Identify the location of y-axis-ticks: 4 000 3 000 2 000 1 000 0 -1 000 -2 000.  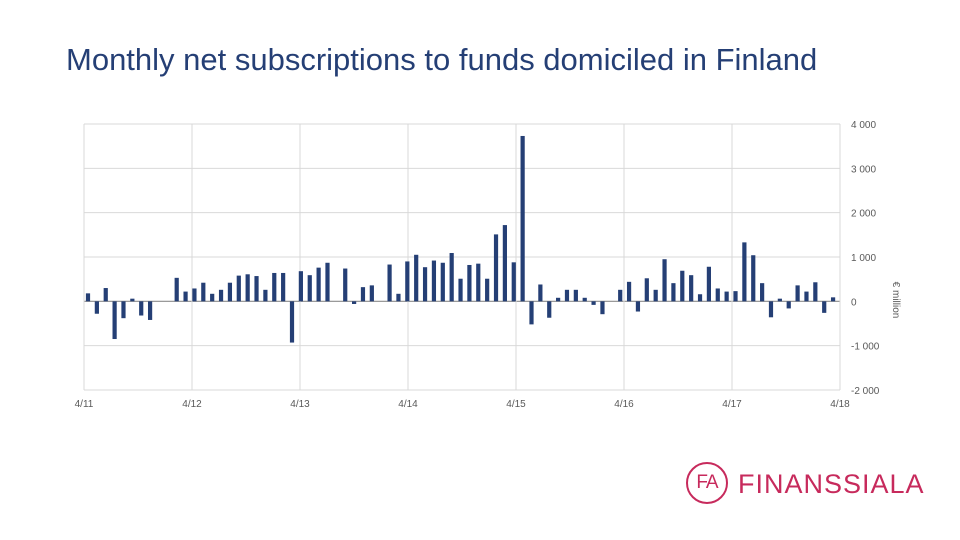
(865, 258).